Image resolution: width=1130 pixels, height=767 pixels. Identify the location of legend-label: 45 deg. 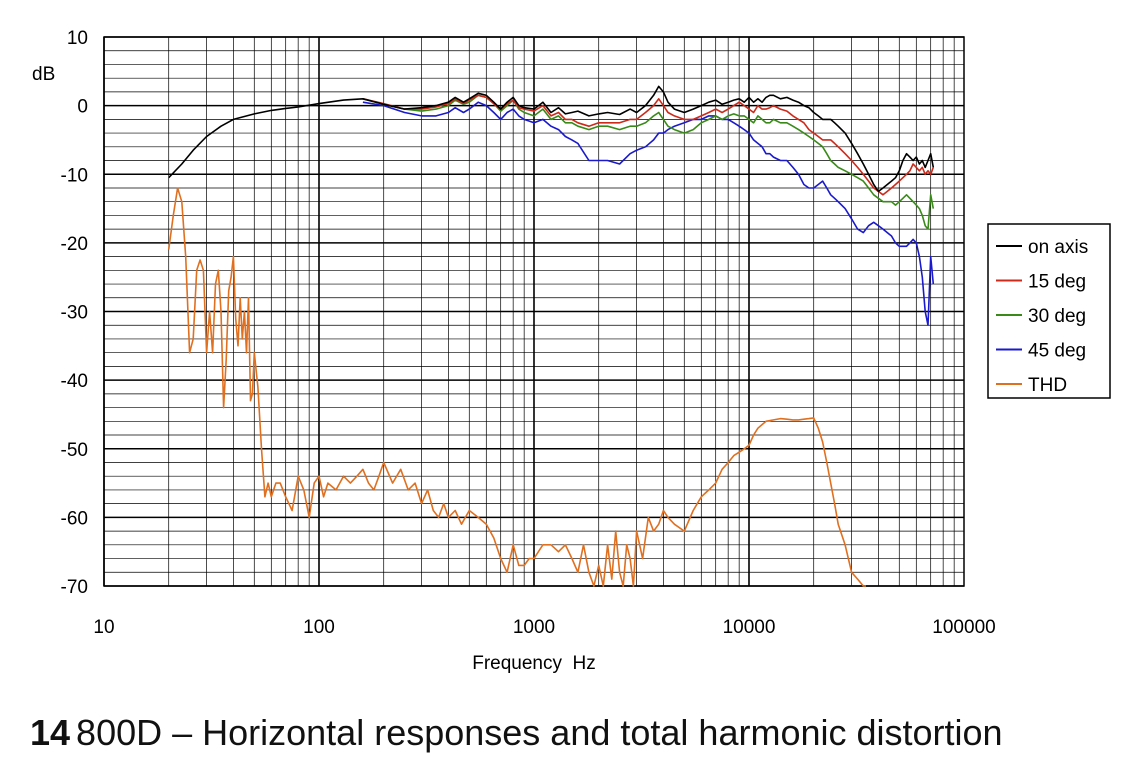
(1057, 351).